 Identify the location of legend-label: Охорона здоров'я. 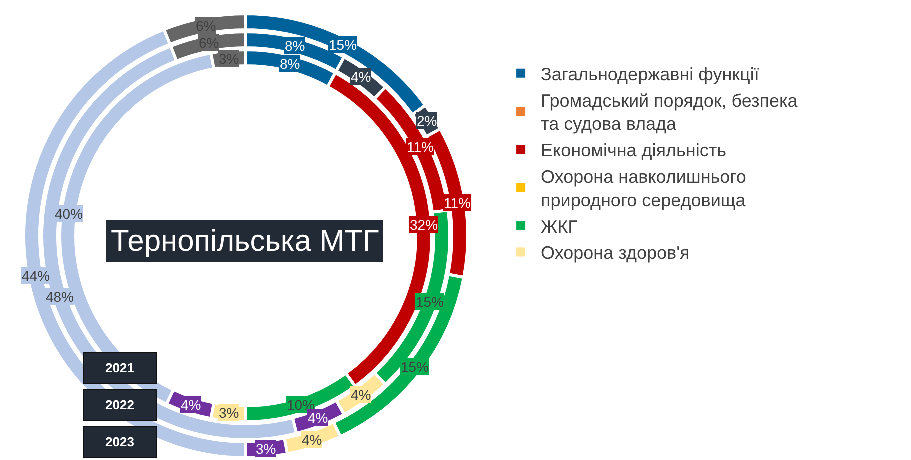
(615, 253).